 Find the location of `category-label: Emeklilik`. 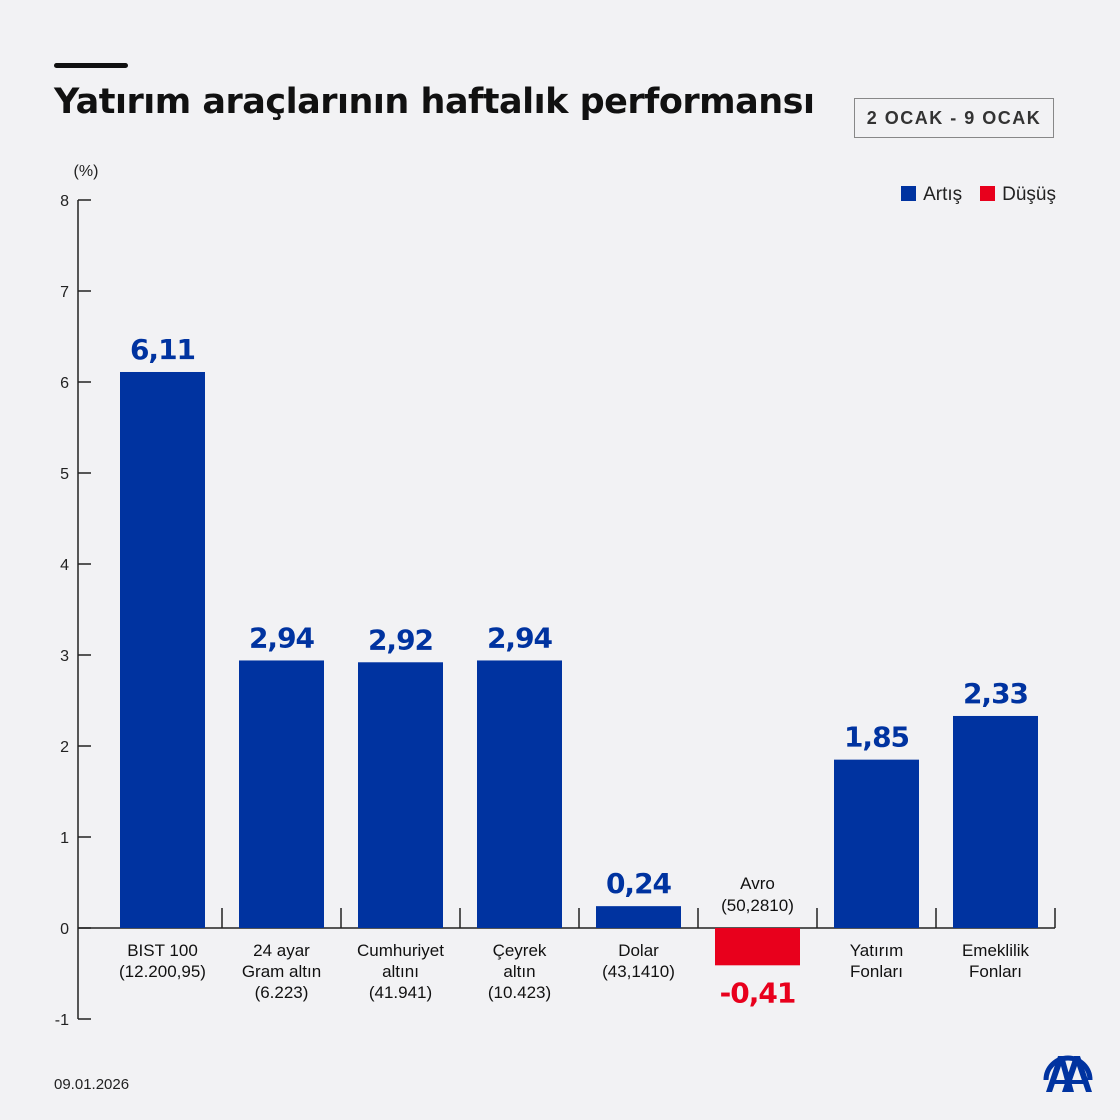

category-label: Emeklilik is located at coordinates (996, 950).